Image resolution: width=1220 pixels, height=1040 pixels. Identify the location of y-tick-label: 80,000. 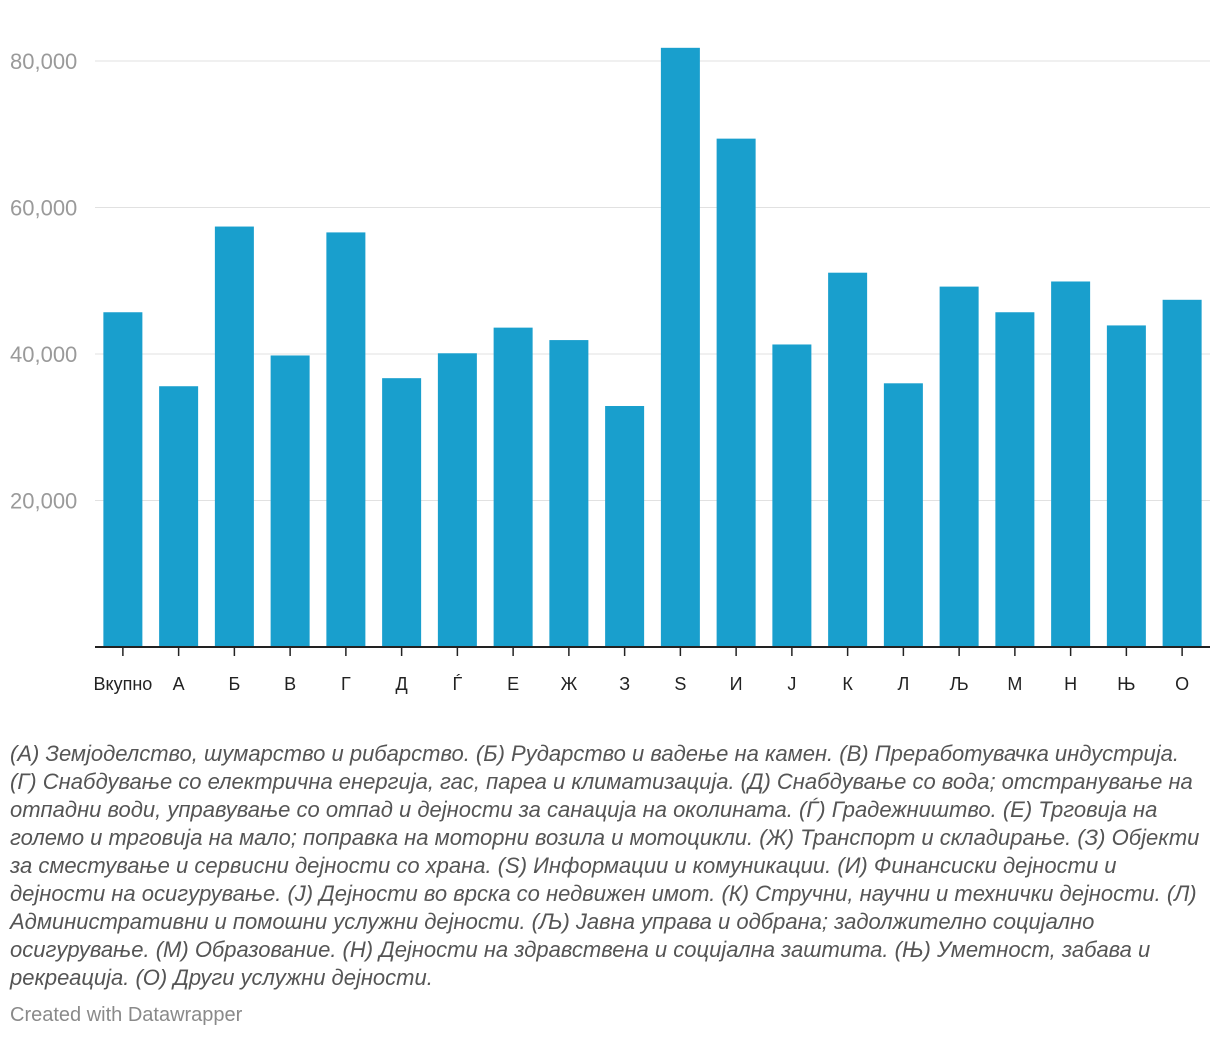
(43, 61).